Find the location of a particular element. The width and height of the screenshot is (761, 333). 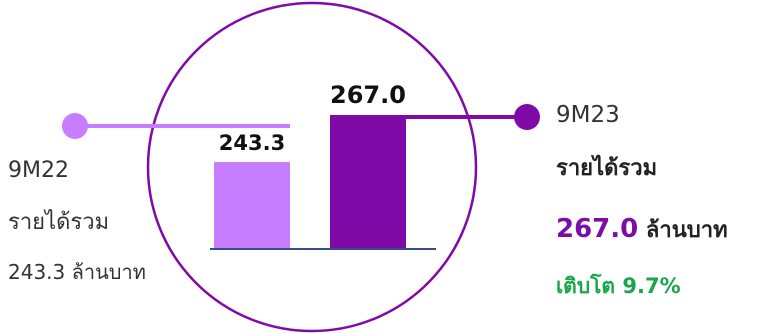

right-title-label: รายได้รวม is located at coordinates (607, 168).